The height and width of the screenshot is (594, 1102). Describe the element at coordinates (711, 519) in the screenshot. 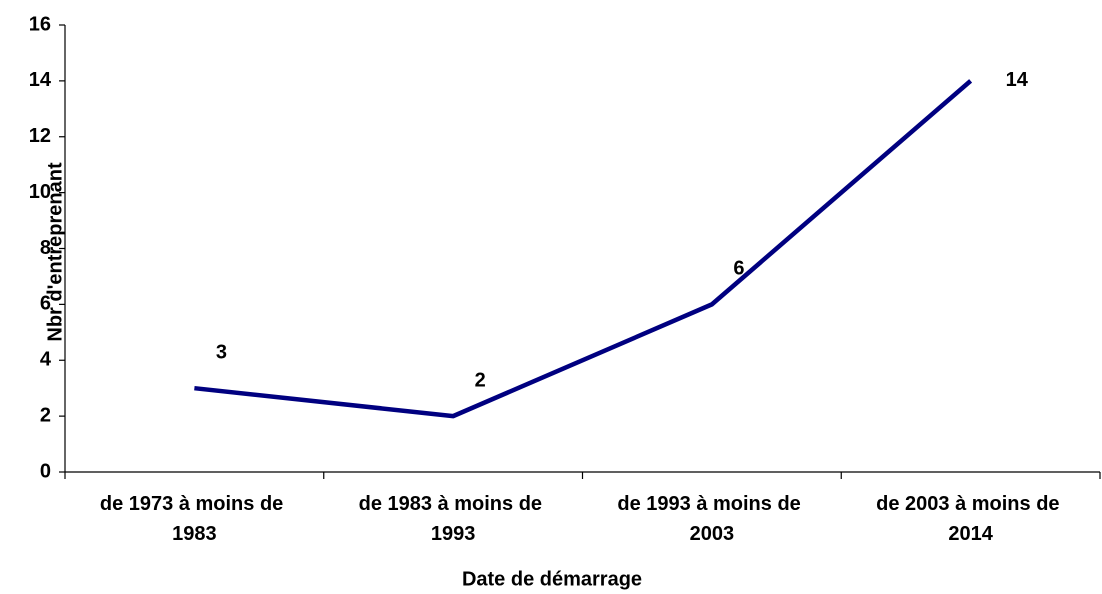

I see `x-tick-label: de 1993 à moins de 2003` at that location.